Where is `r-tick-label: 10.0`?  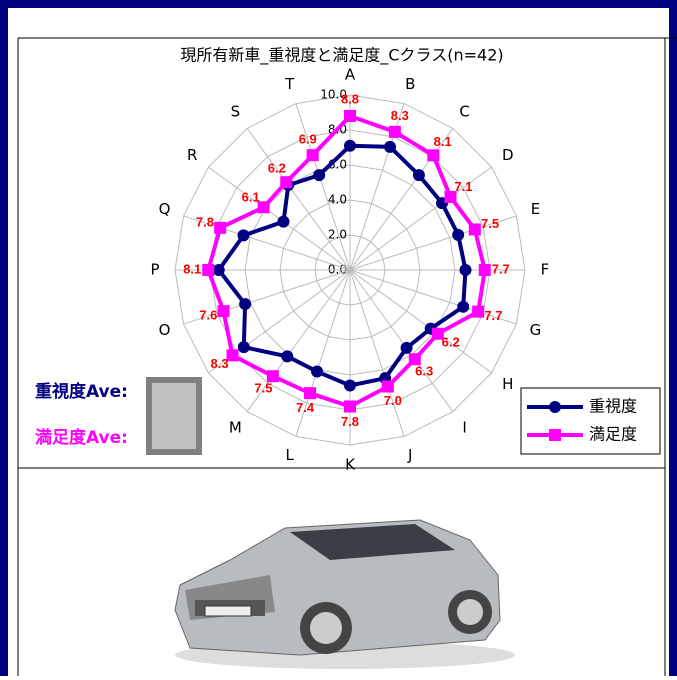
r-tick-label: 10.0 is located at coordinates (333, 95).